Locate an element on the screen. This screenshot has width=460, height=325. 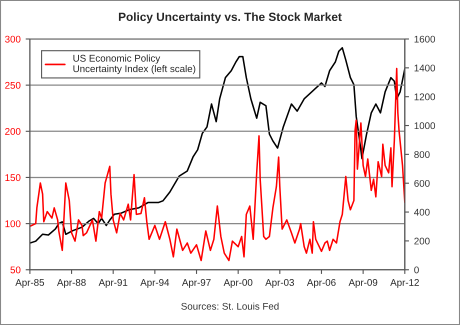
y2-tick-label: 600 is located at coordinates (422, 183).